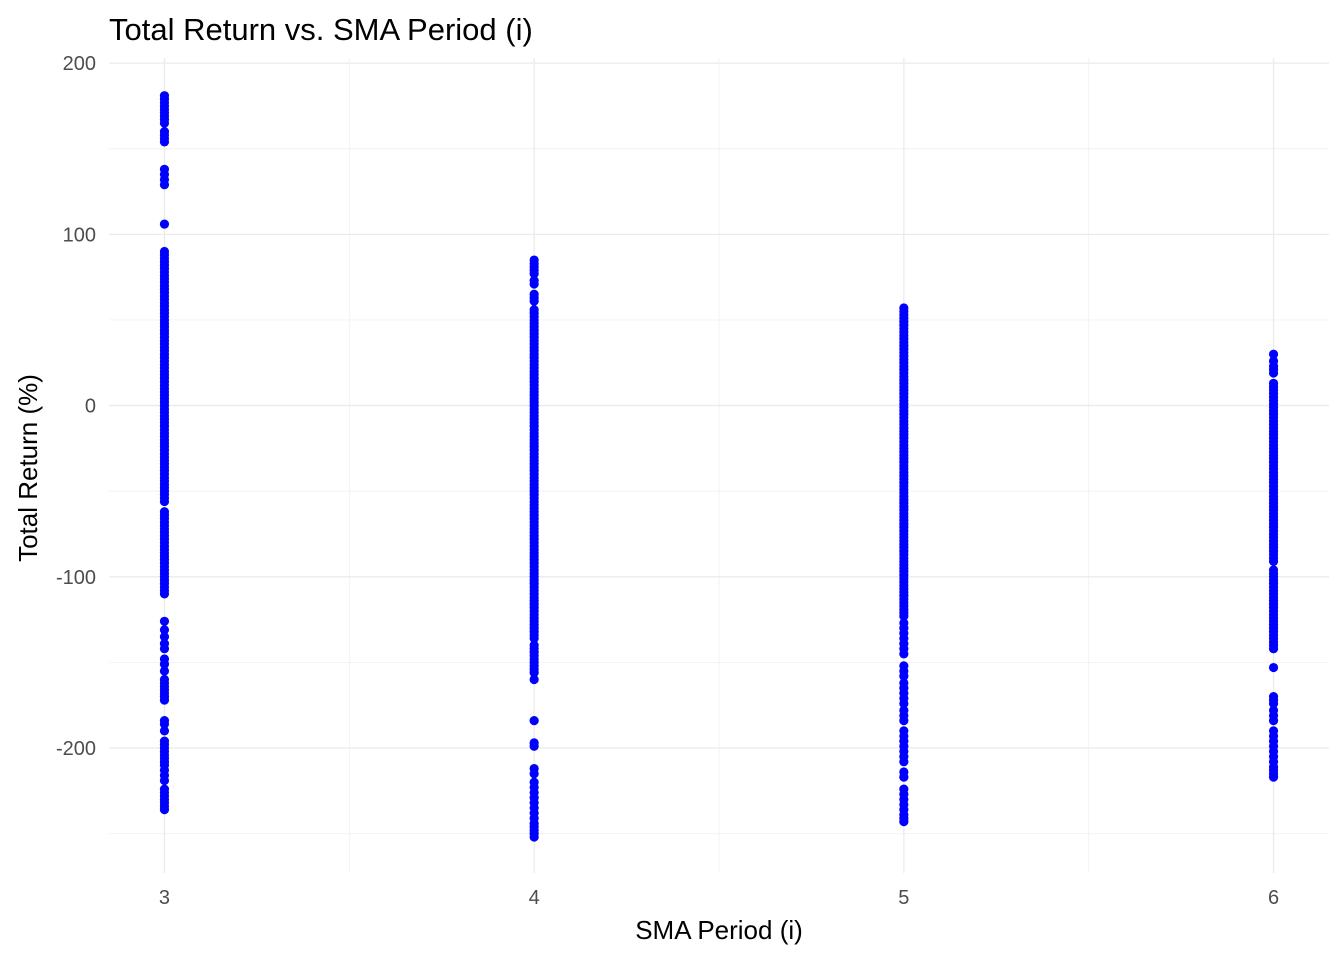 The width and height of the screenshot is (1344, 960). What do you see at coordinates (90, 407) in the screenshot?
I see `y-tick-label: 0` at bounding box center [90, 407].